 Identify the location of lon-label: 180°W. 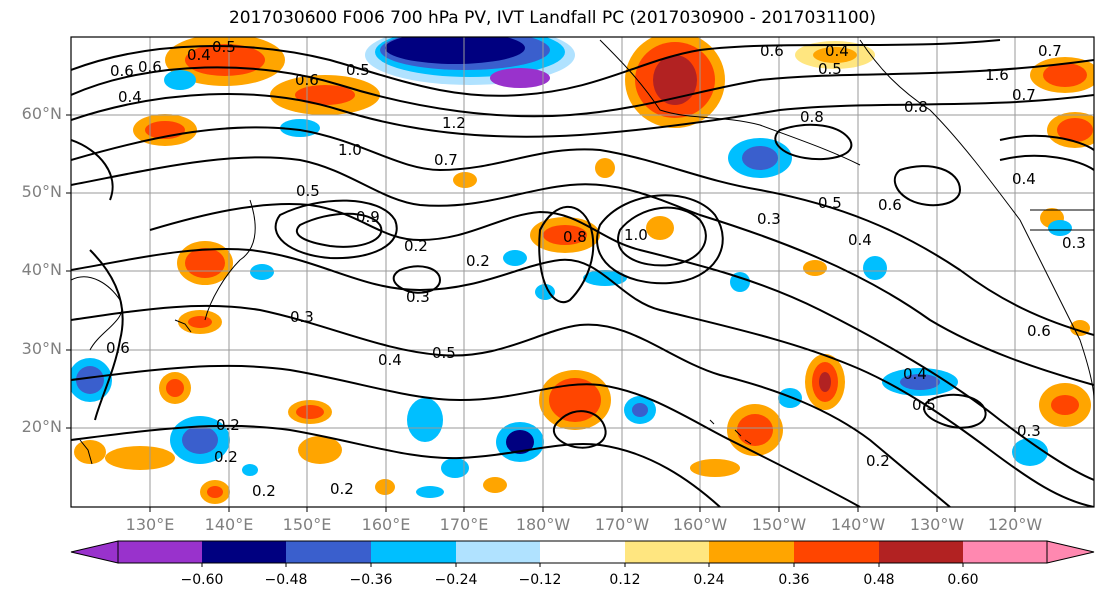
(543, 524).